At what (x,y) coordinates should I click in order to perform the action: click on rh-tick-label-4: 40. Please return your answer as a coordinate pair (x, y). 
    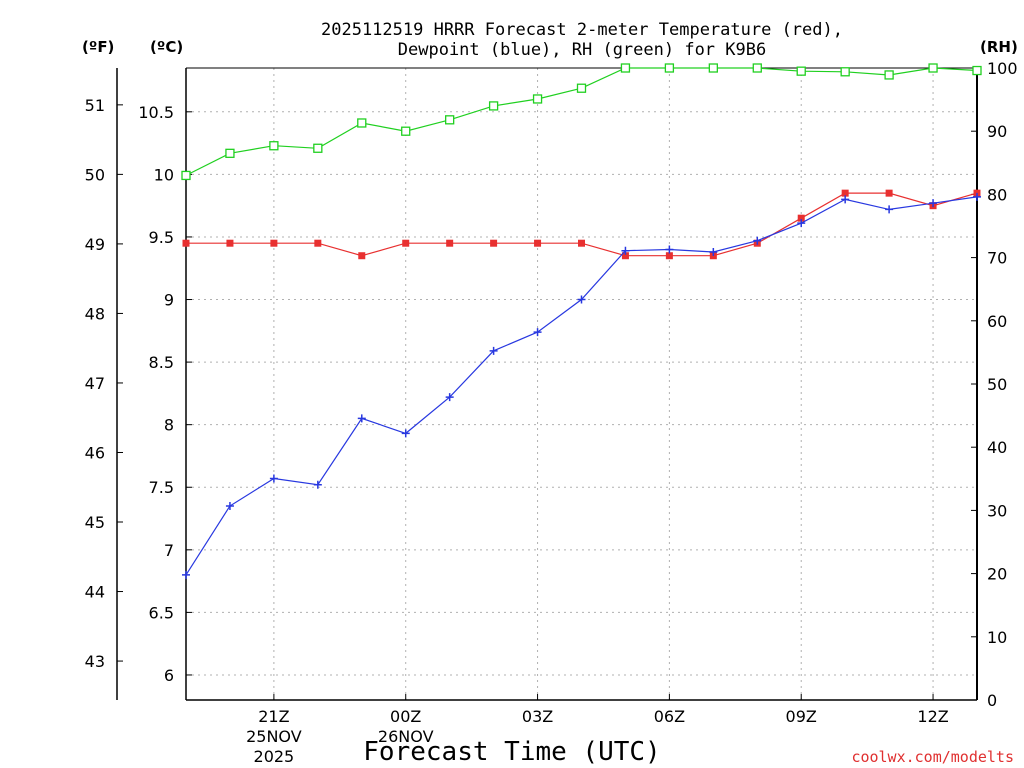
    Looking at the image, I should click on (997, 447).